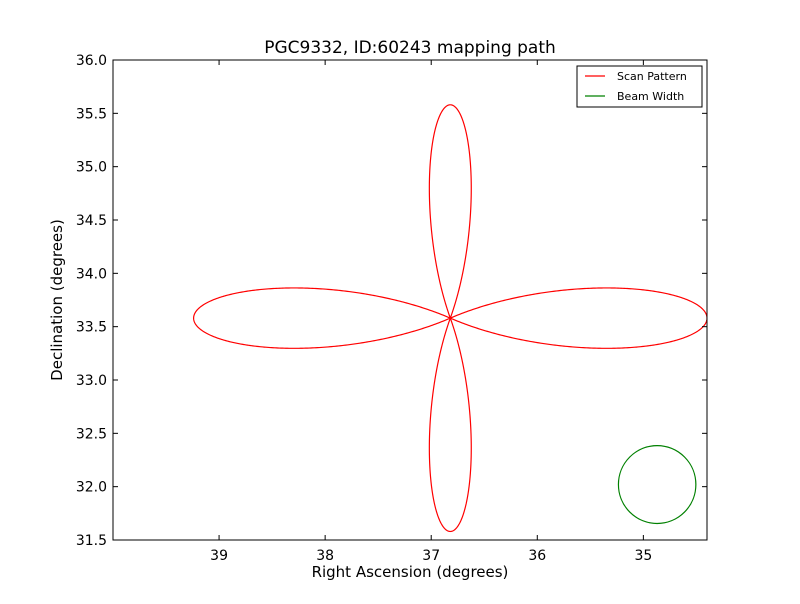  What do you see at coordinates (650, 96) in the screenshot?
I see `legend-label-beam-width: Beam Width` at bounding box center [650, 96].